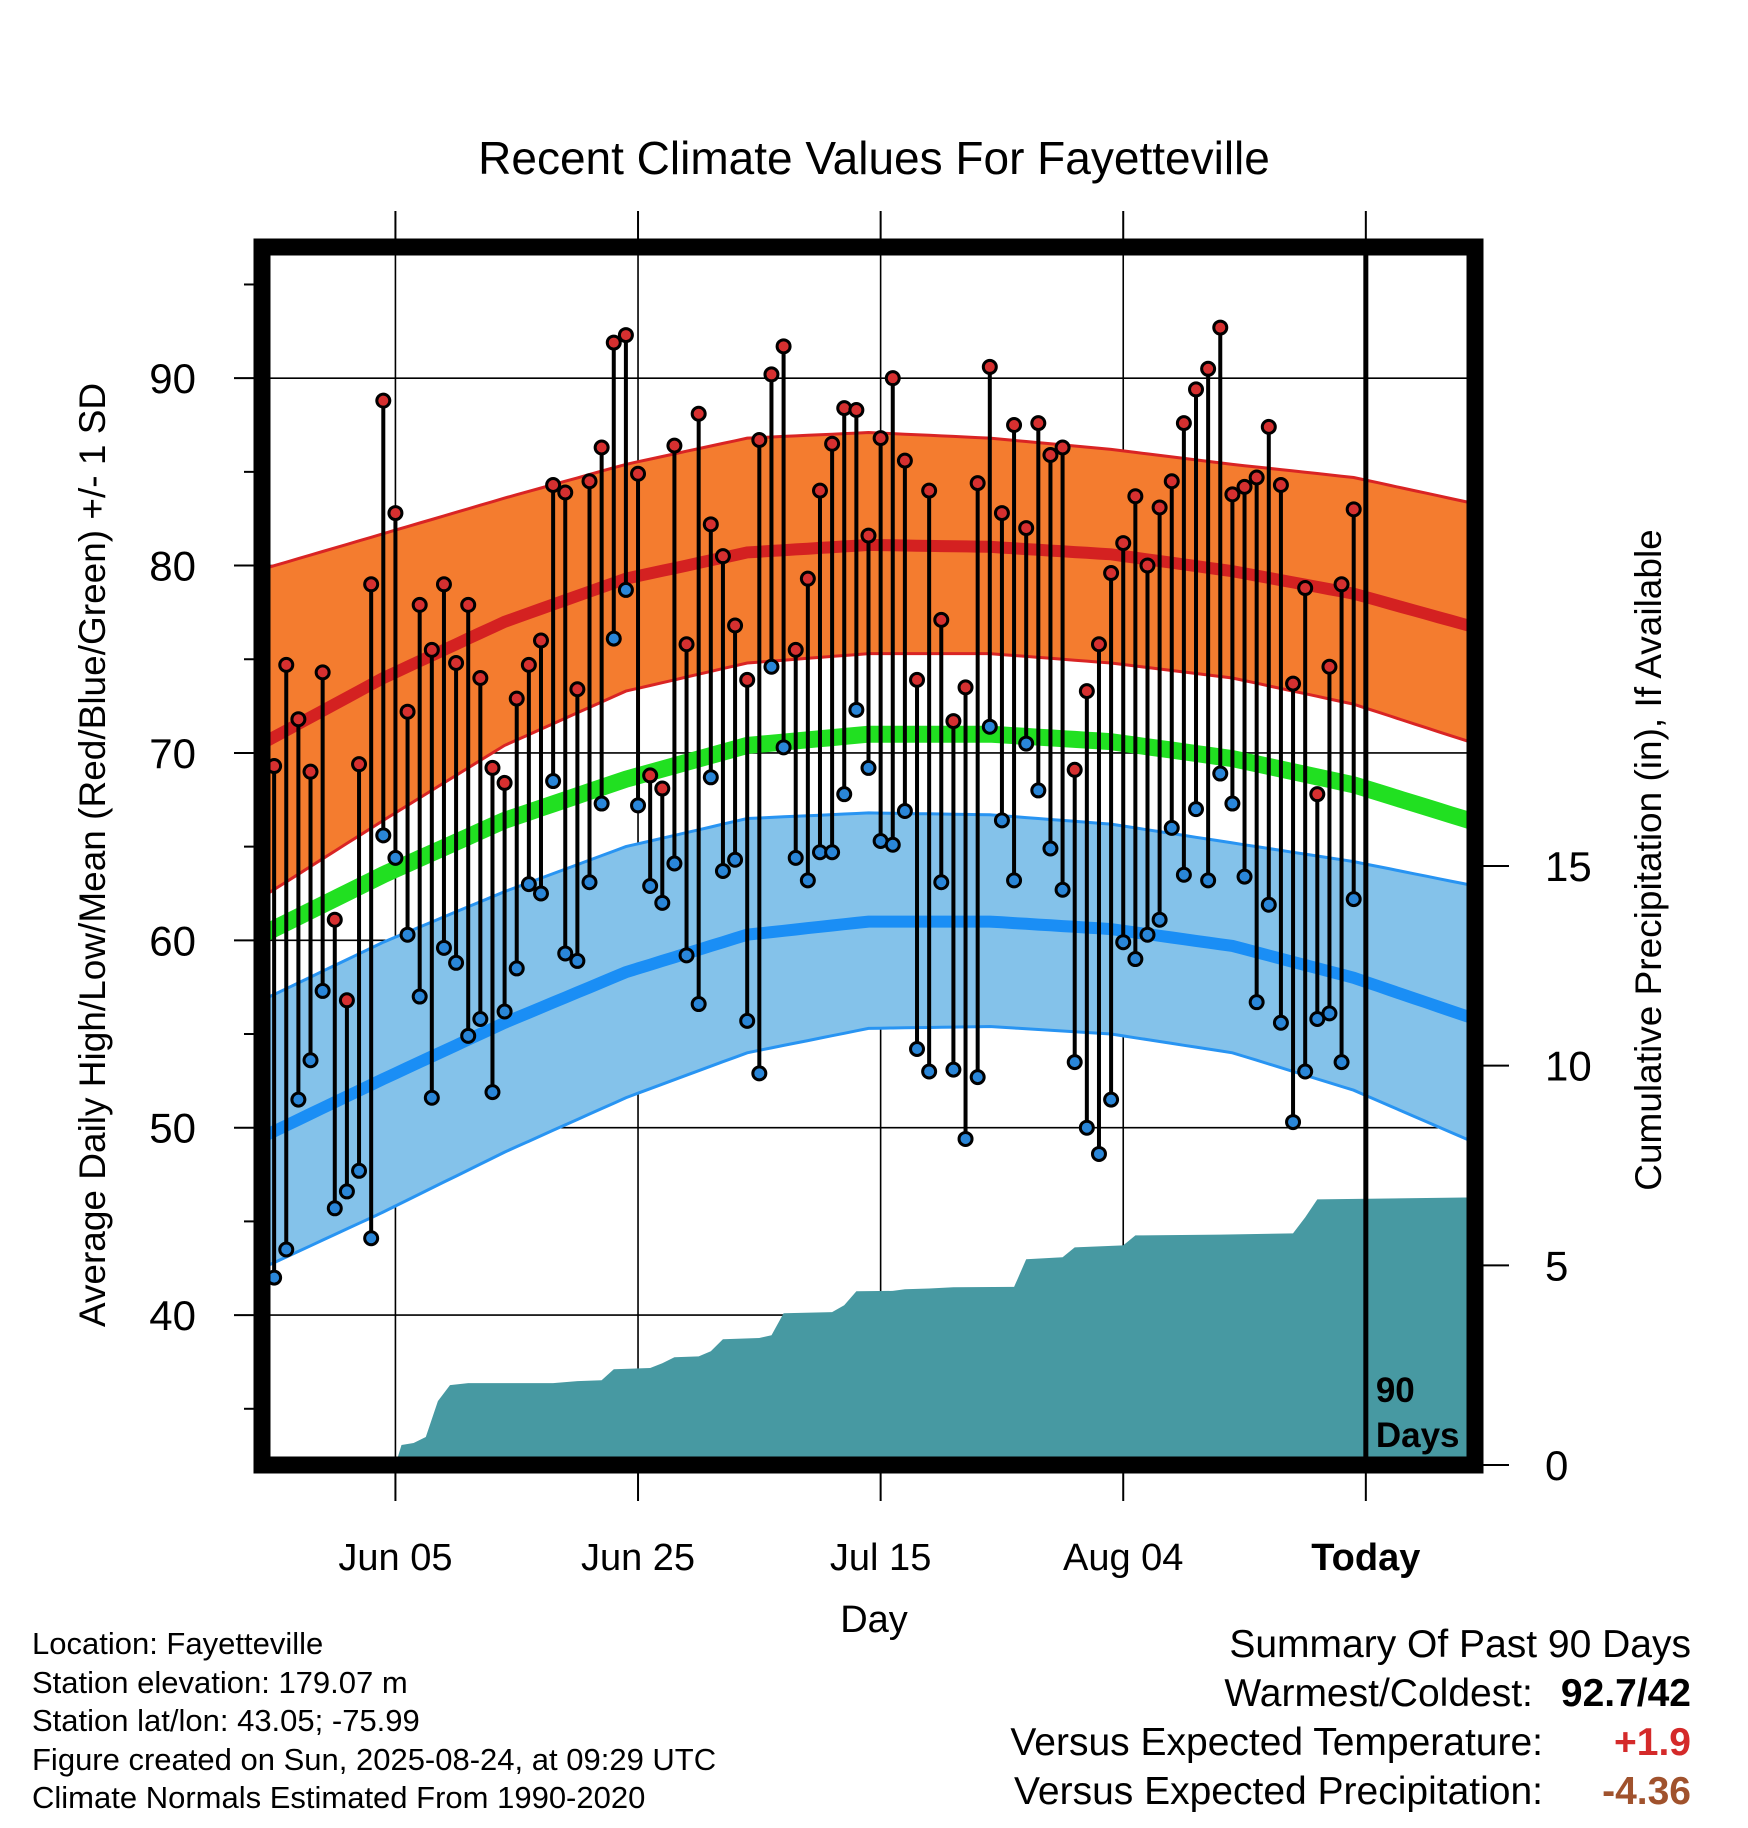 This screenshot has height=1828, width=1748. What do you see at coordinates (1537, 1166) in the screenshot?
I see `y-axis-right: 0 5 10 15` at bounding box center [1537, 1166].